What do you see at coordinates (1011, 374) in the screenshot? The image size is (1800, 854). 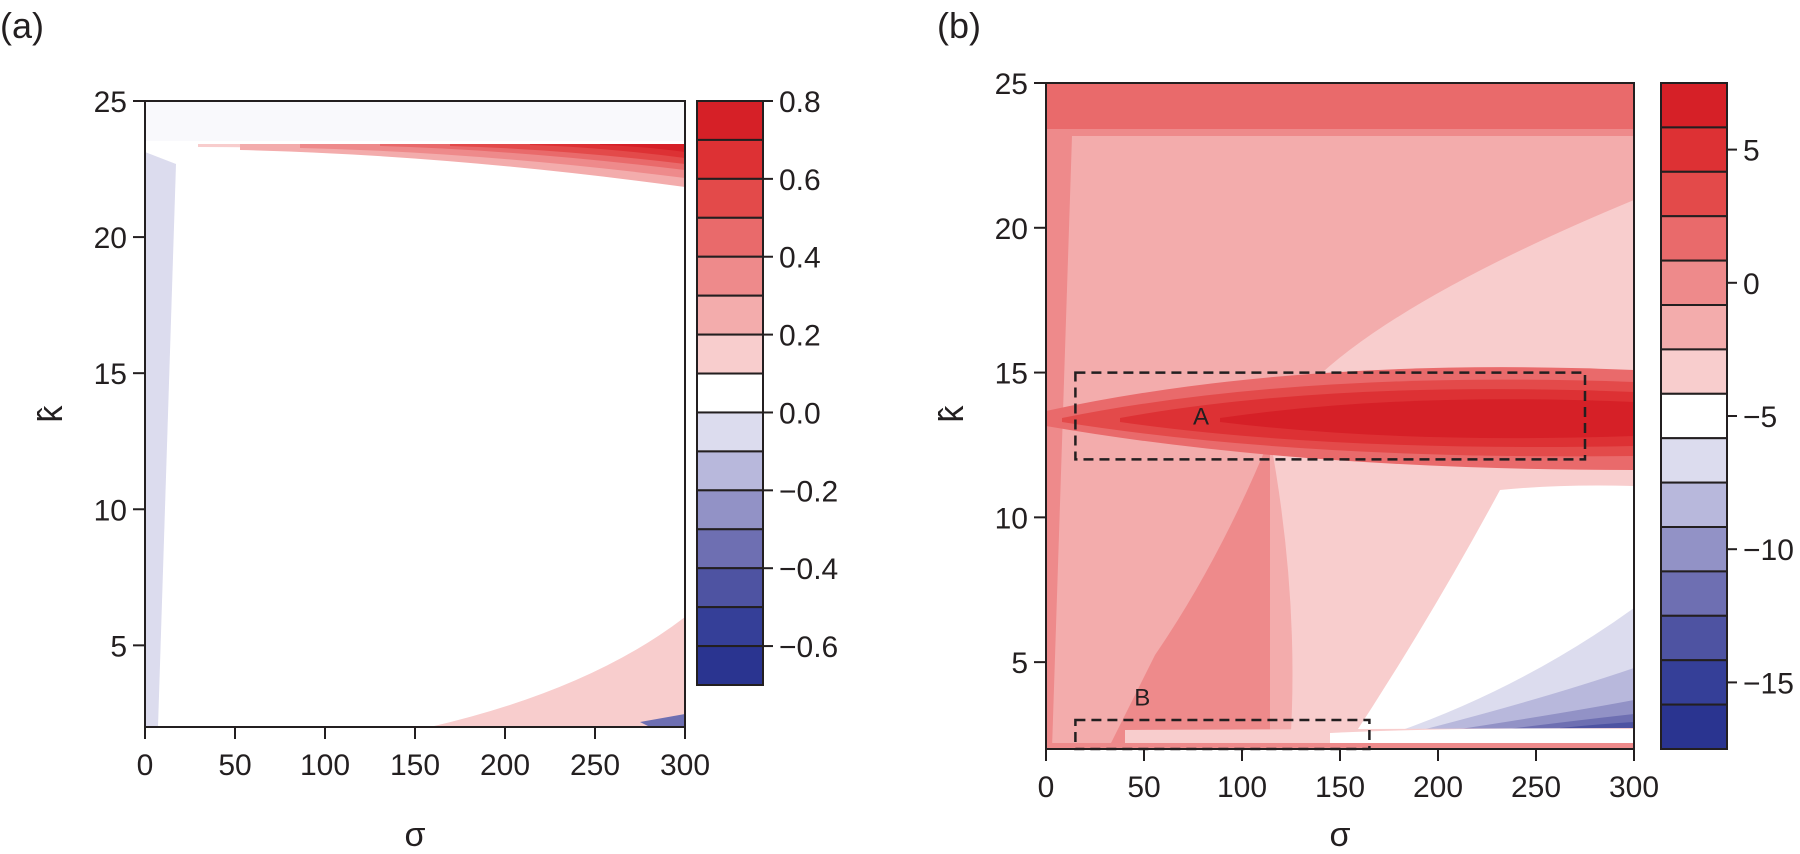 I see `panel-b-y-tick-label: 15` at bounding box center [1011, 374].